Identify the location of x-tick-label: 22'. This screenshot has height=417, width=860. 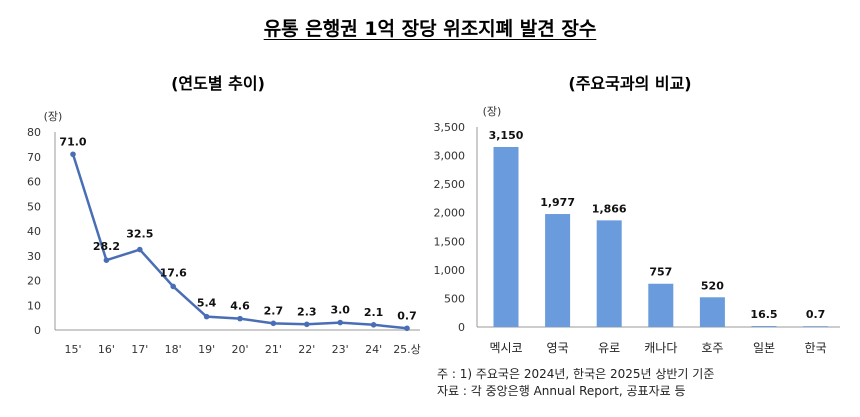
(306, 349).